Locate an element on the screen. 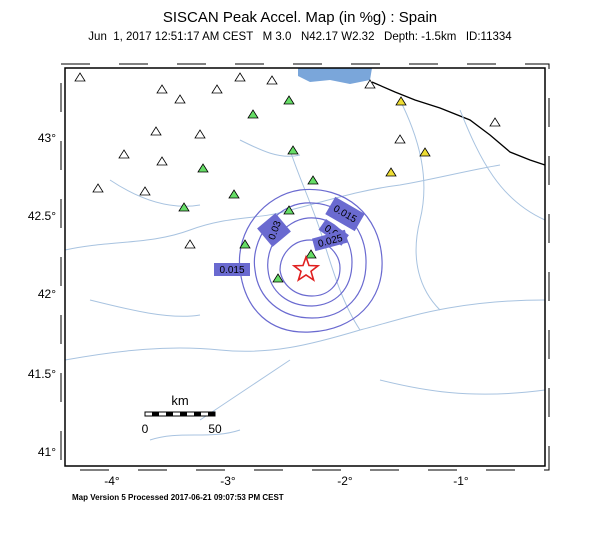  lon-label: -3° is located at coordinates (228, 481).